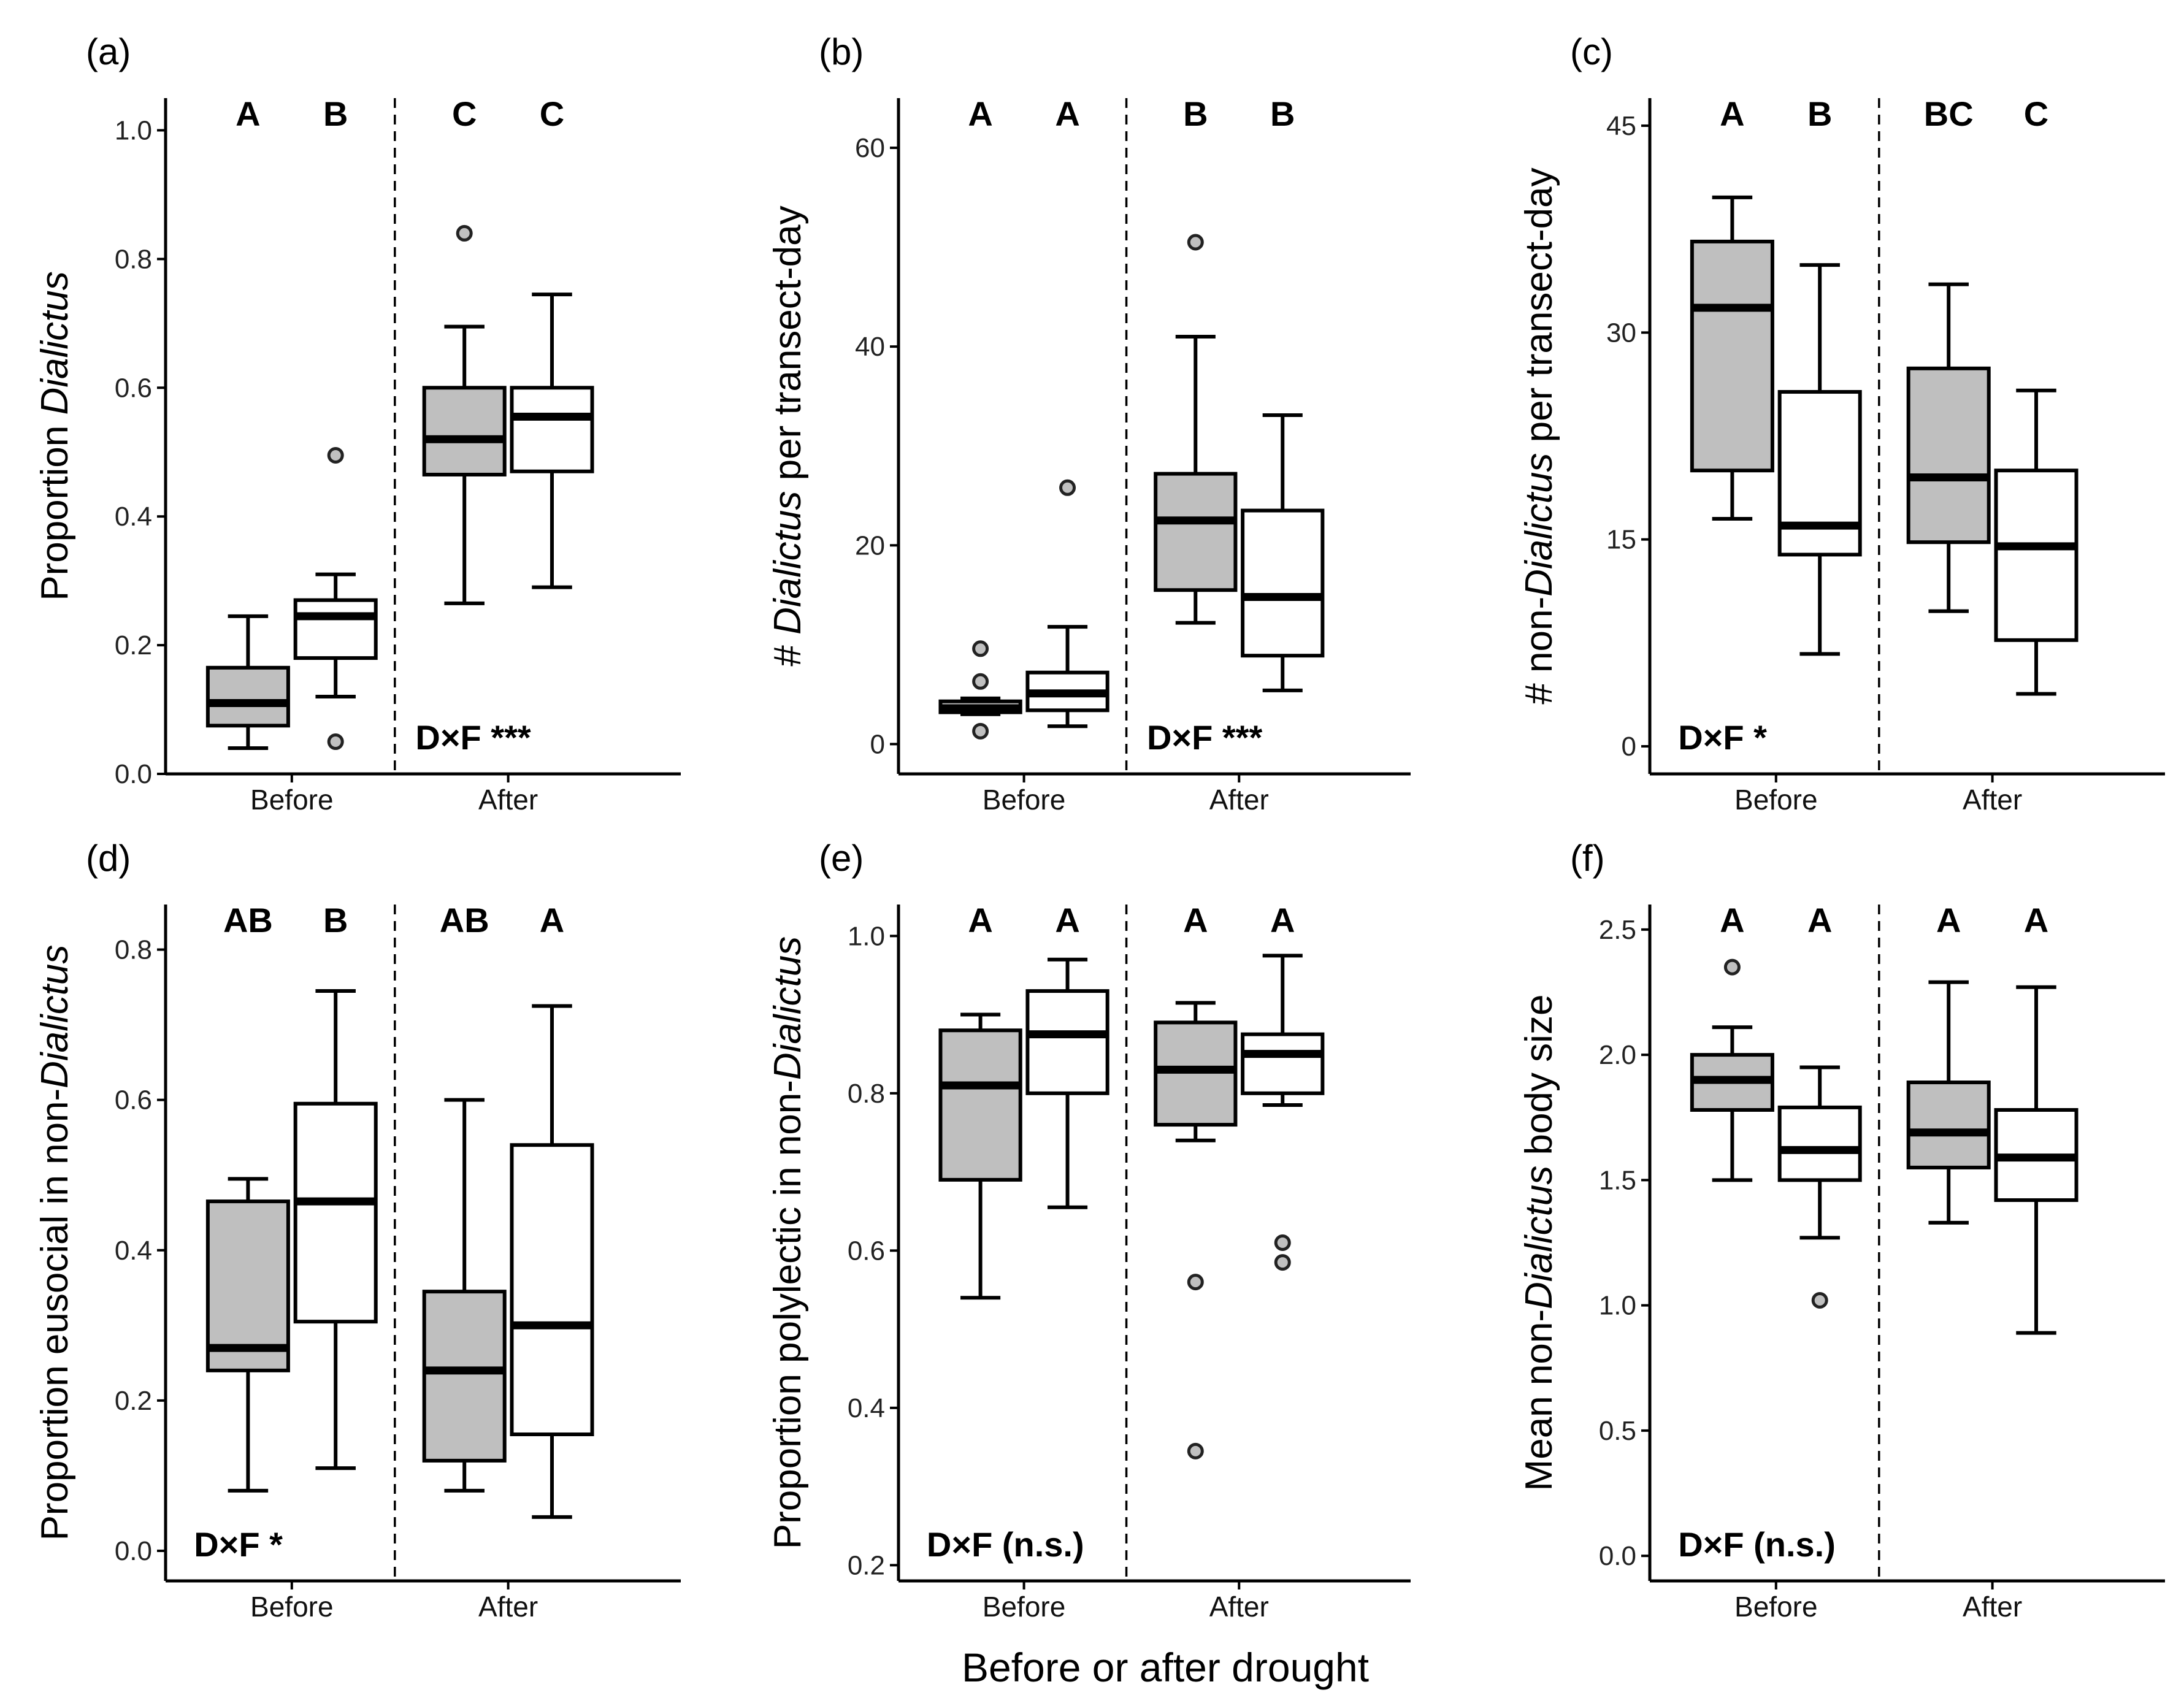  What do you see at coordinates (247, 1197) in the screenshot?
I see `box-1: AB` at bounding box center [247, 1197].